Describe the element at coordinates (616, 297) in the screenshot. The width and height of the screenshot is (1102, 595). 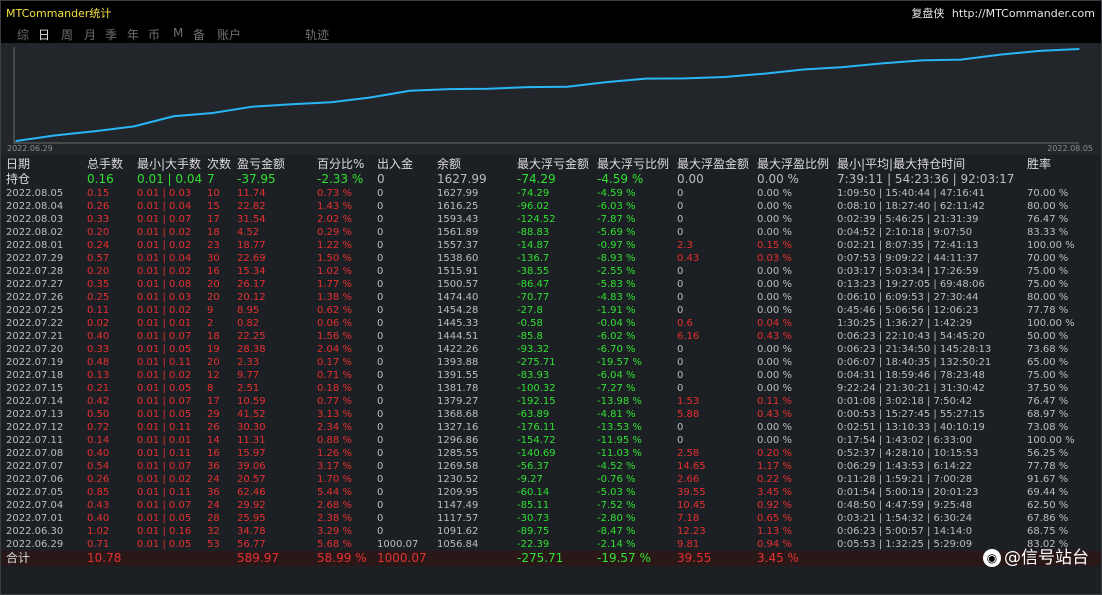
I see `table-cell: -4.83 %` at that location.